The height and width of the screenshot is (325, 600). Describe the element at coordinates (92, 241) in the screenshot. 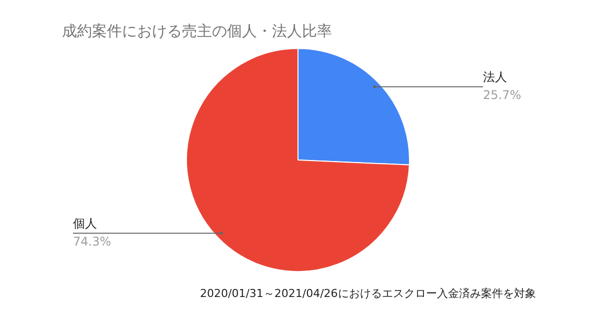

I see `data-label: 74.3%` at that location.